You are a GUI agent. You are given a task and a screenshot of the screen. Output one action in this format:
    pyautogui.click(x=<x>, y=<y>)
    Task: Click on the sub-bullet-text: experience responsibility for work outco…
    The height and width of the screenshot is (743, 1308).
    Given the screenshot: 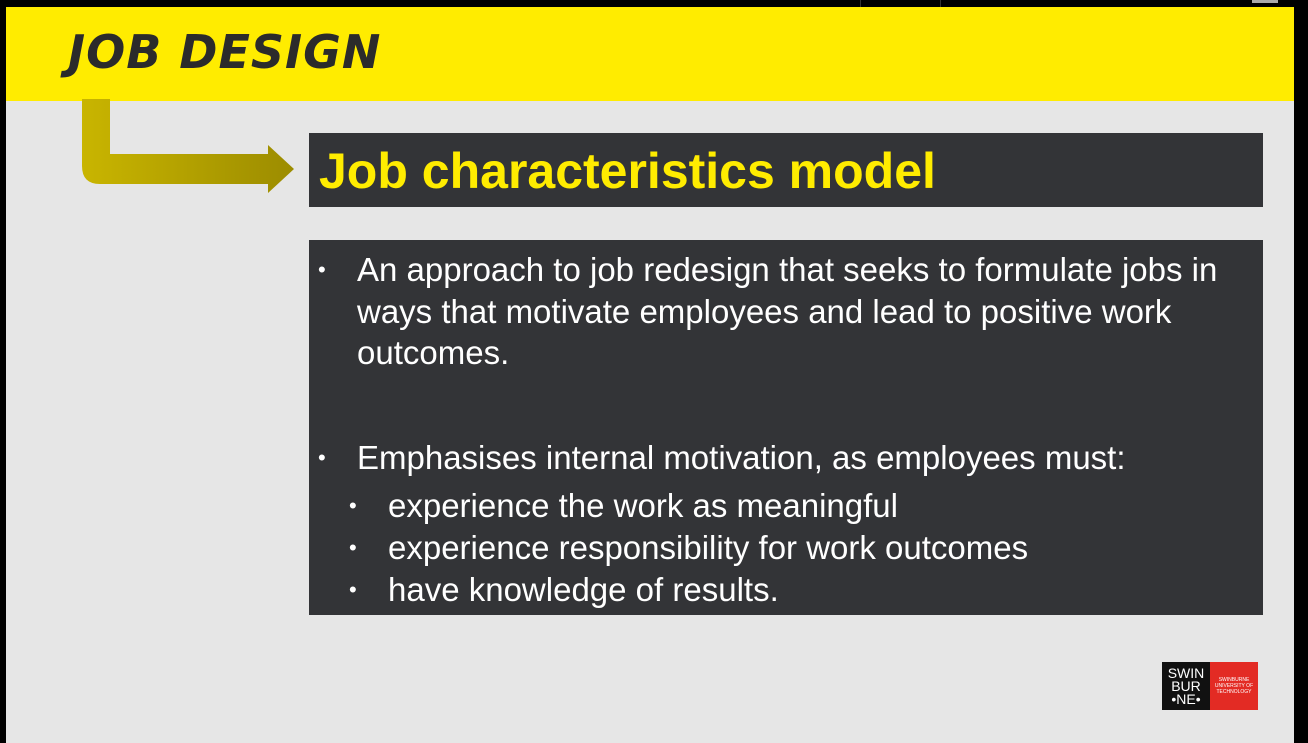 What is the action you would take?
    pyautogui.click(x=708, y=547)
    